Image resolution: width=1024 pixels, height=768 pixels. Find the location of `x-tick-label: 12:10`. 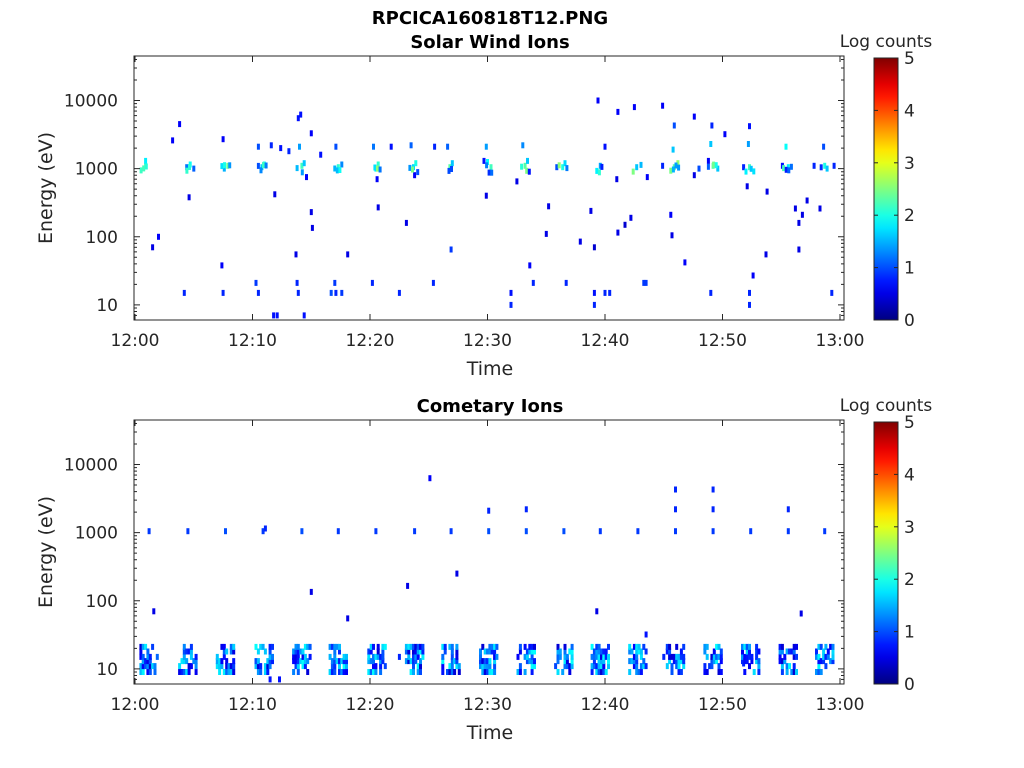

x-tick-label: 12:10 is located at coordinates (252, 705).